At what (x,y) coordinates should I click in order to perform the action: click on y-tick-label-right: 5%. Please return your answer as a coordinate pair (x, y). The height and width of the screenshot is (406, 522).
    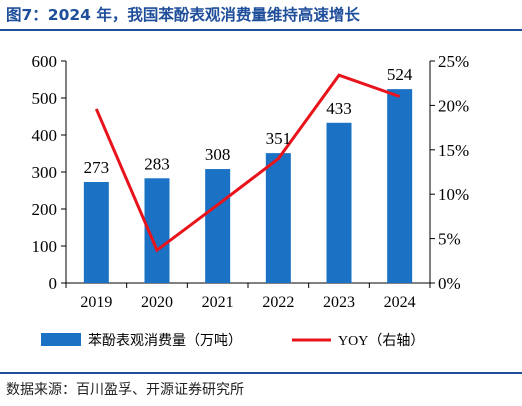
    Looking at the image, I should click on (449, 239).